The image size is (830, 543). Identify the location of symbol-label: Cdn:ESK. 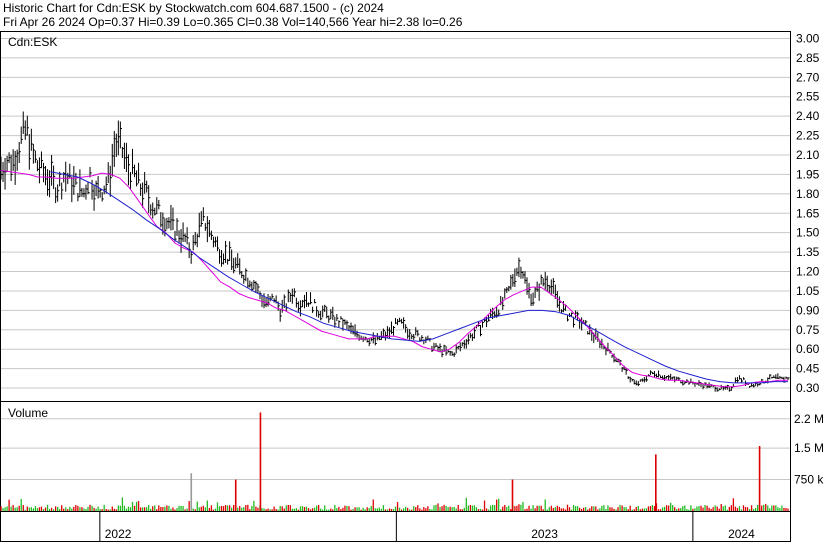
(32, 42).